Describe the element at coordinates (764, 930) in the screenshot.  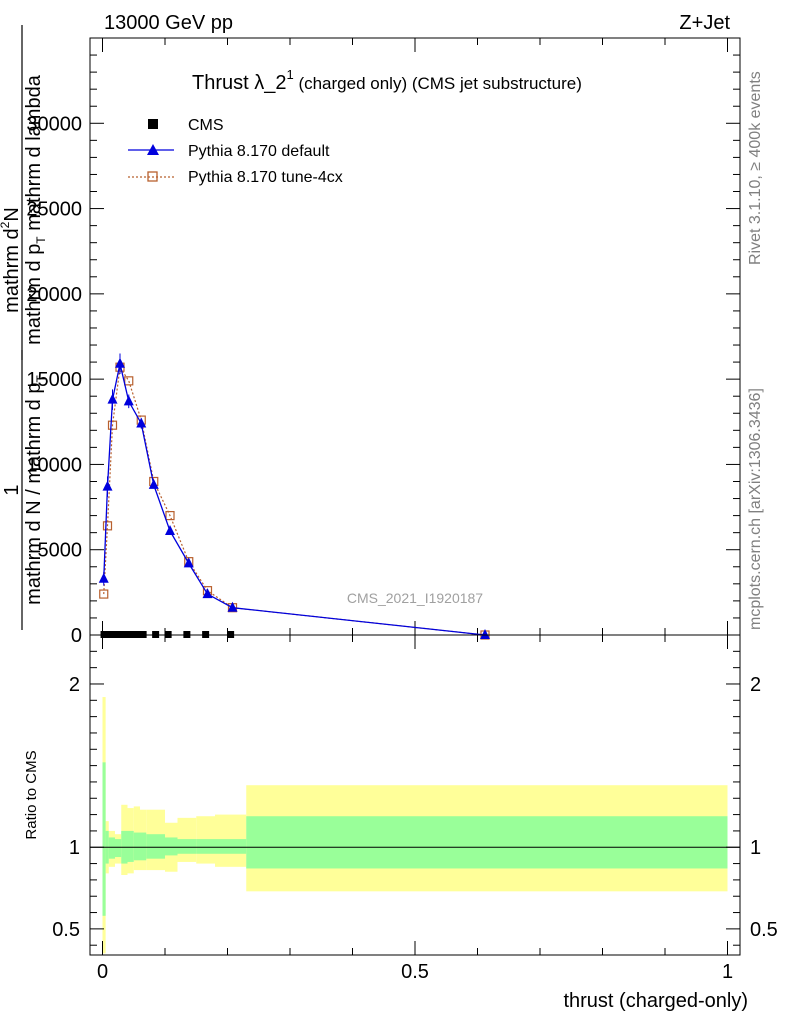
I see `ratio-ytick-label-right: 0.5` at that location.